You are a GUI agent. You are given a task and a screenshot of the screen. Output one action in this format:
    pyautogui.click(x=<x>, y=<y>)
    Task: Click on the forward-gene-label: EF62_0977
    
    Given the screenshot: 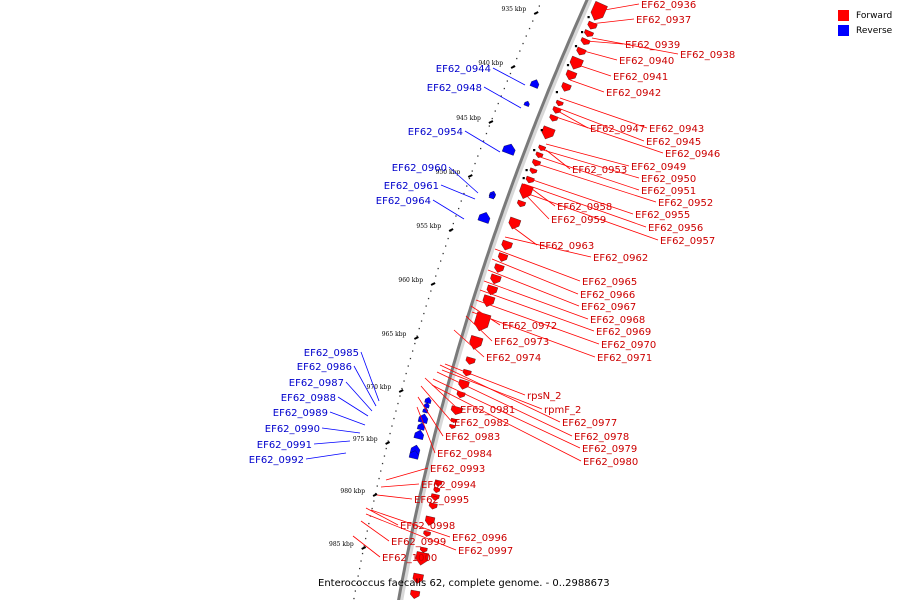 What is the action you would take?
    pyautogui.click(x=589, y=423)
    